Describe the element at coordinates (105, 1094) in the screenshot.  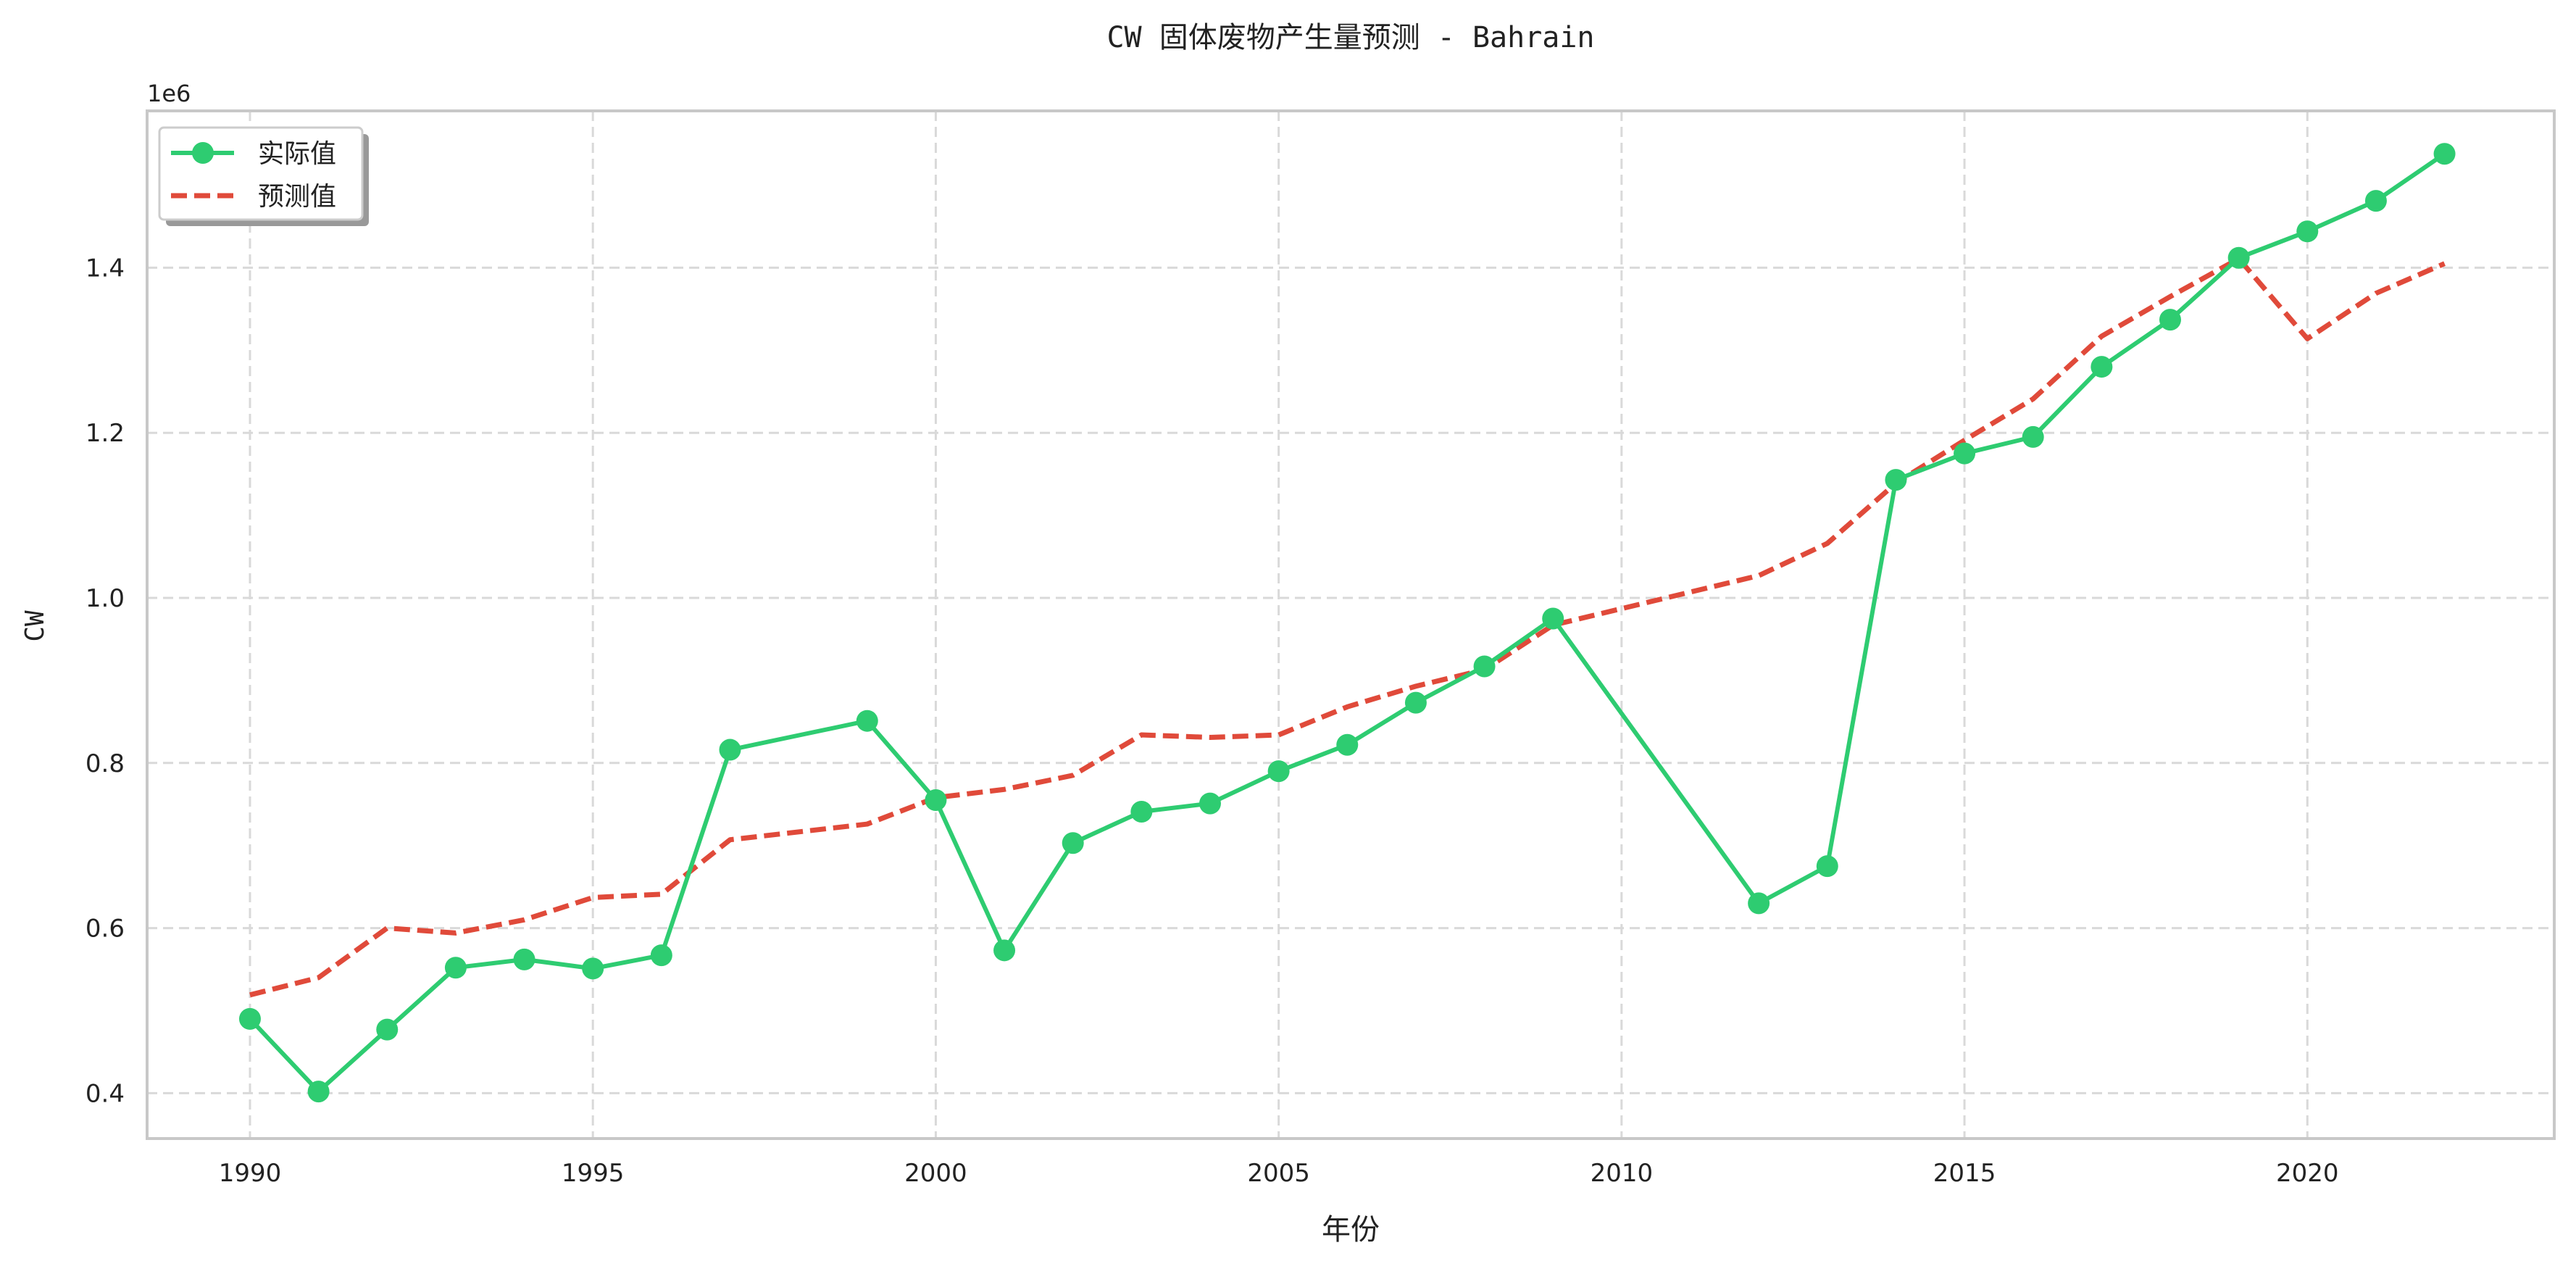
I see `y-tick-label: 0.4` at that location.